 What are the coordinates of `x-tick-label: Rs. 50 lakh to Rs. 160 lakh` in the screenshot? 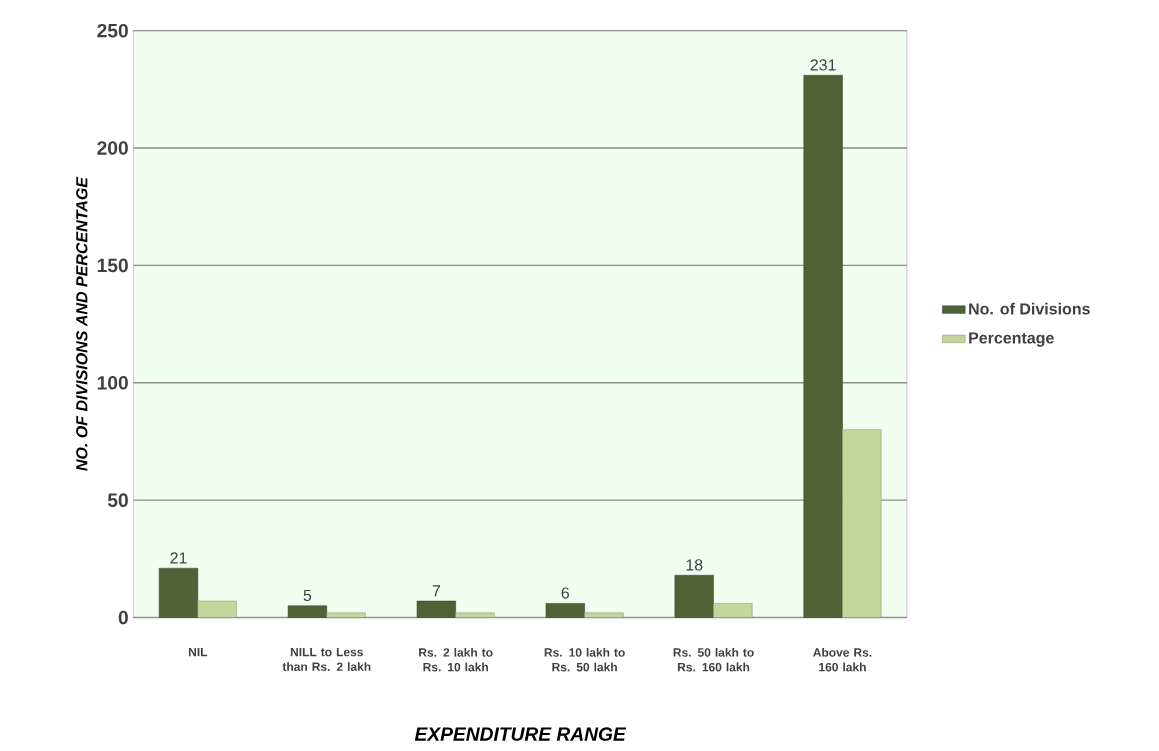 It's located at (713, 659).